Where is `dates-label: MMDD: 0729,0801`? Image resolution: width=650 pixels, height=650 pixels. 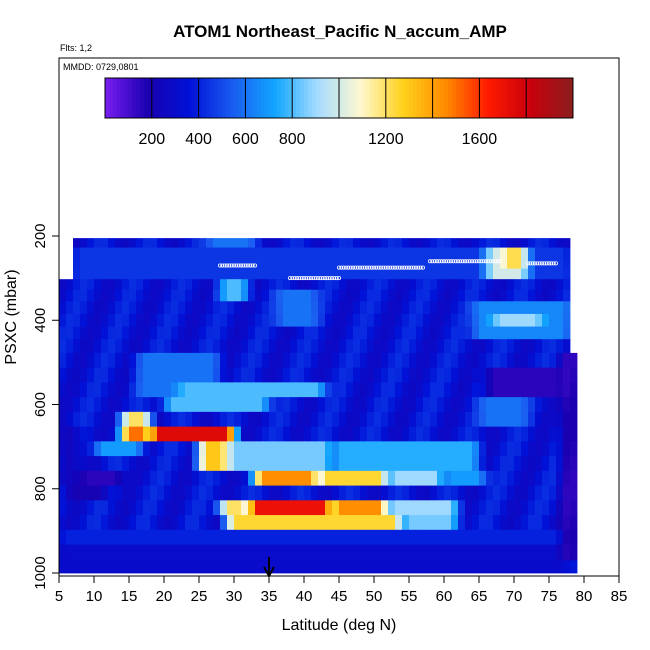
dates-label: MMDD: 0729,0801 is located at coordinates (101, 67).